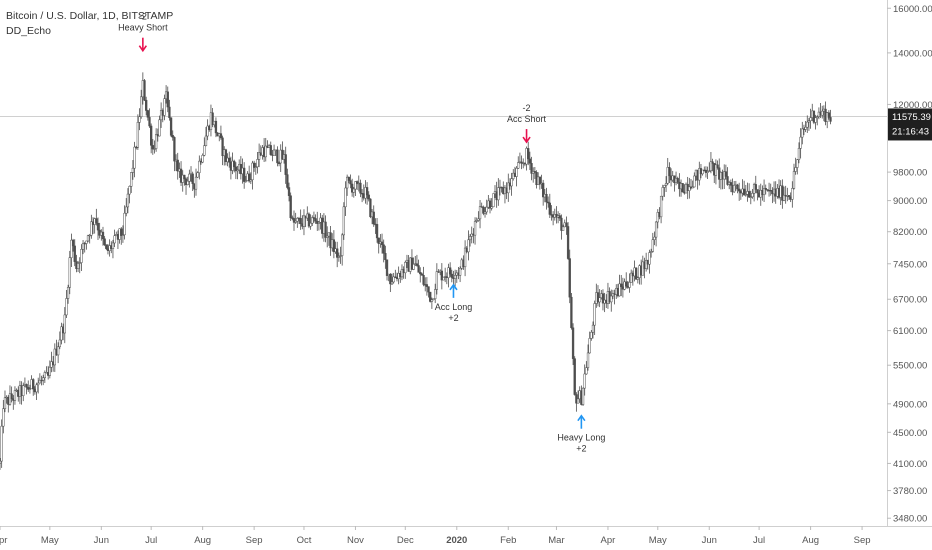 The image size is (932, 550). Describe the element at coordinates (508, 540) in the screenshot. I see `time-tick-label: Feb` at that location.